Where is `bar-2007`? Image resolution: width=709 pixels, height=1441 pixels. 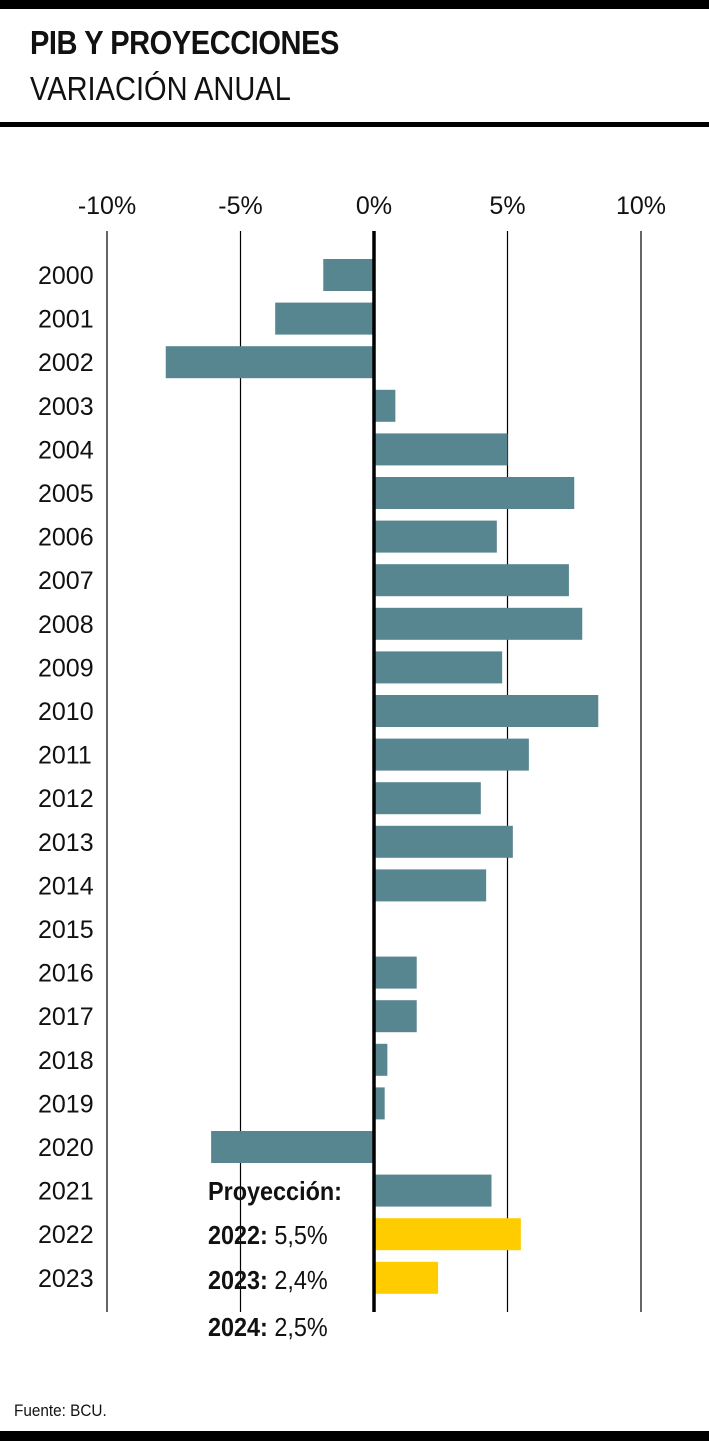
bar-2007 is located at coordinates (471, 580).